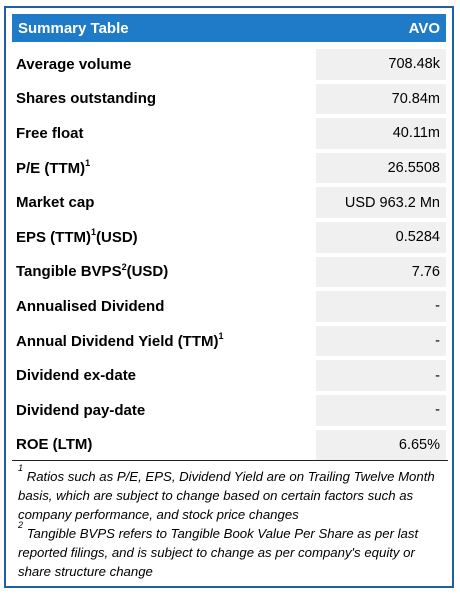 The image size is (460, 594). What do you see at coordinates (229, 445) in the screenshot?
I see `table-row: ROE (LTM) 6.65%` at bounding box center [229, 445].